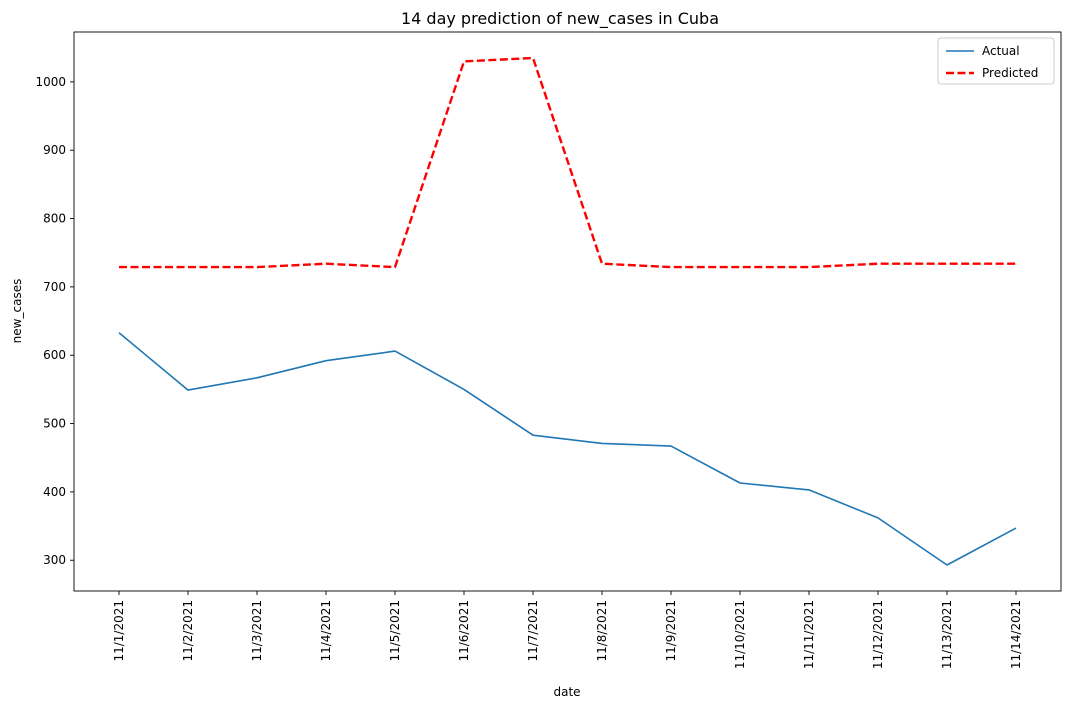 The width and height of the screenshot is (1070, 709). What do you see at coordinates (54, 219) in the screenshot?
I see `y-tick-label: 800` at bounding box center [54, 219].